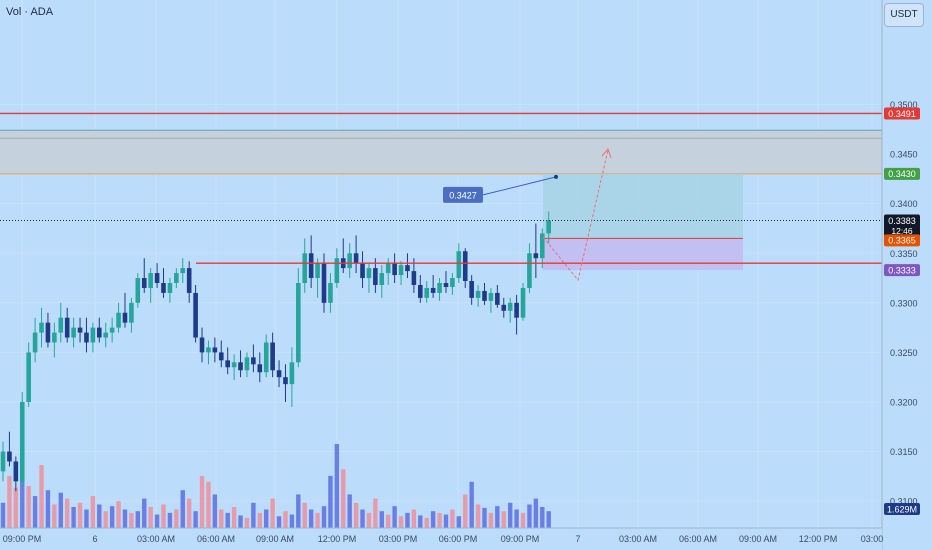 The width and height of the screenshot is (932, 550). What do you see at coordinates (337, 539) in the screenshot?
I see `x-tick-label: 12:00 PM` at bounding box center [337, 539].